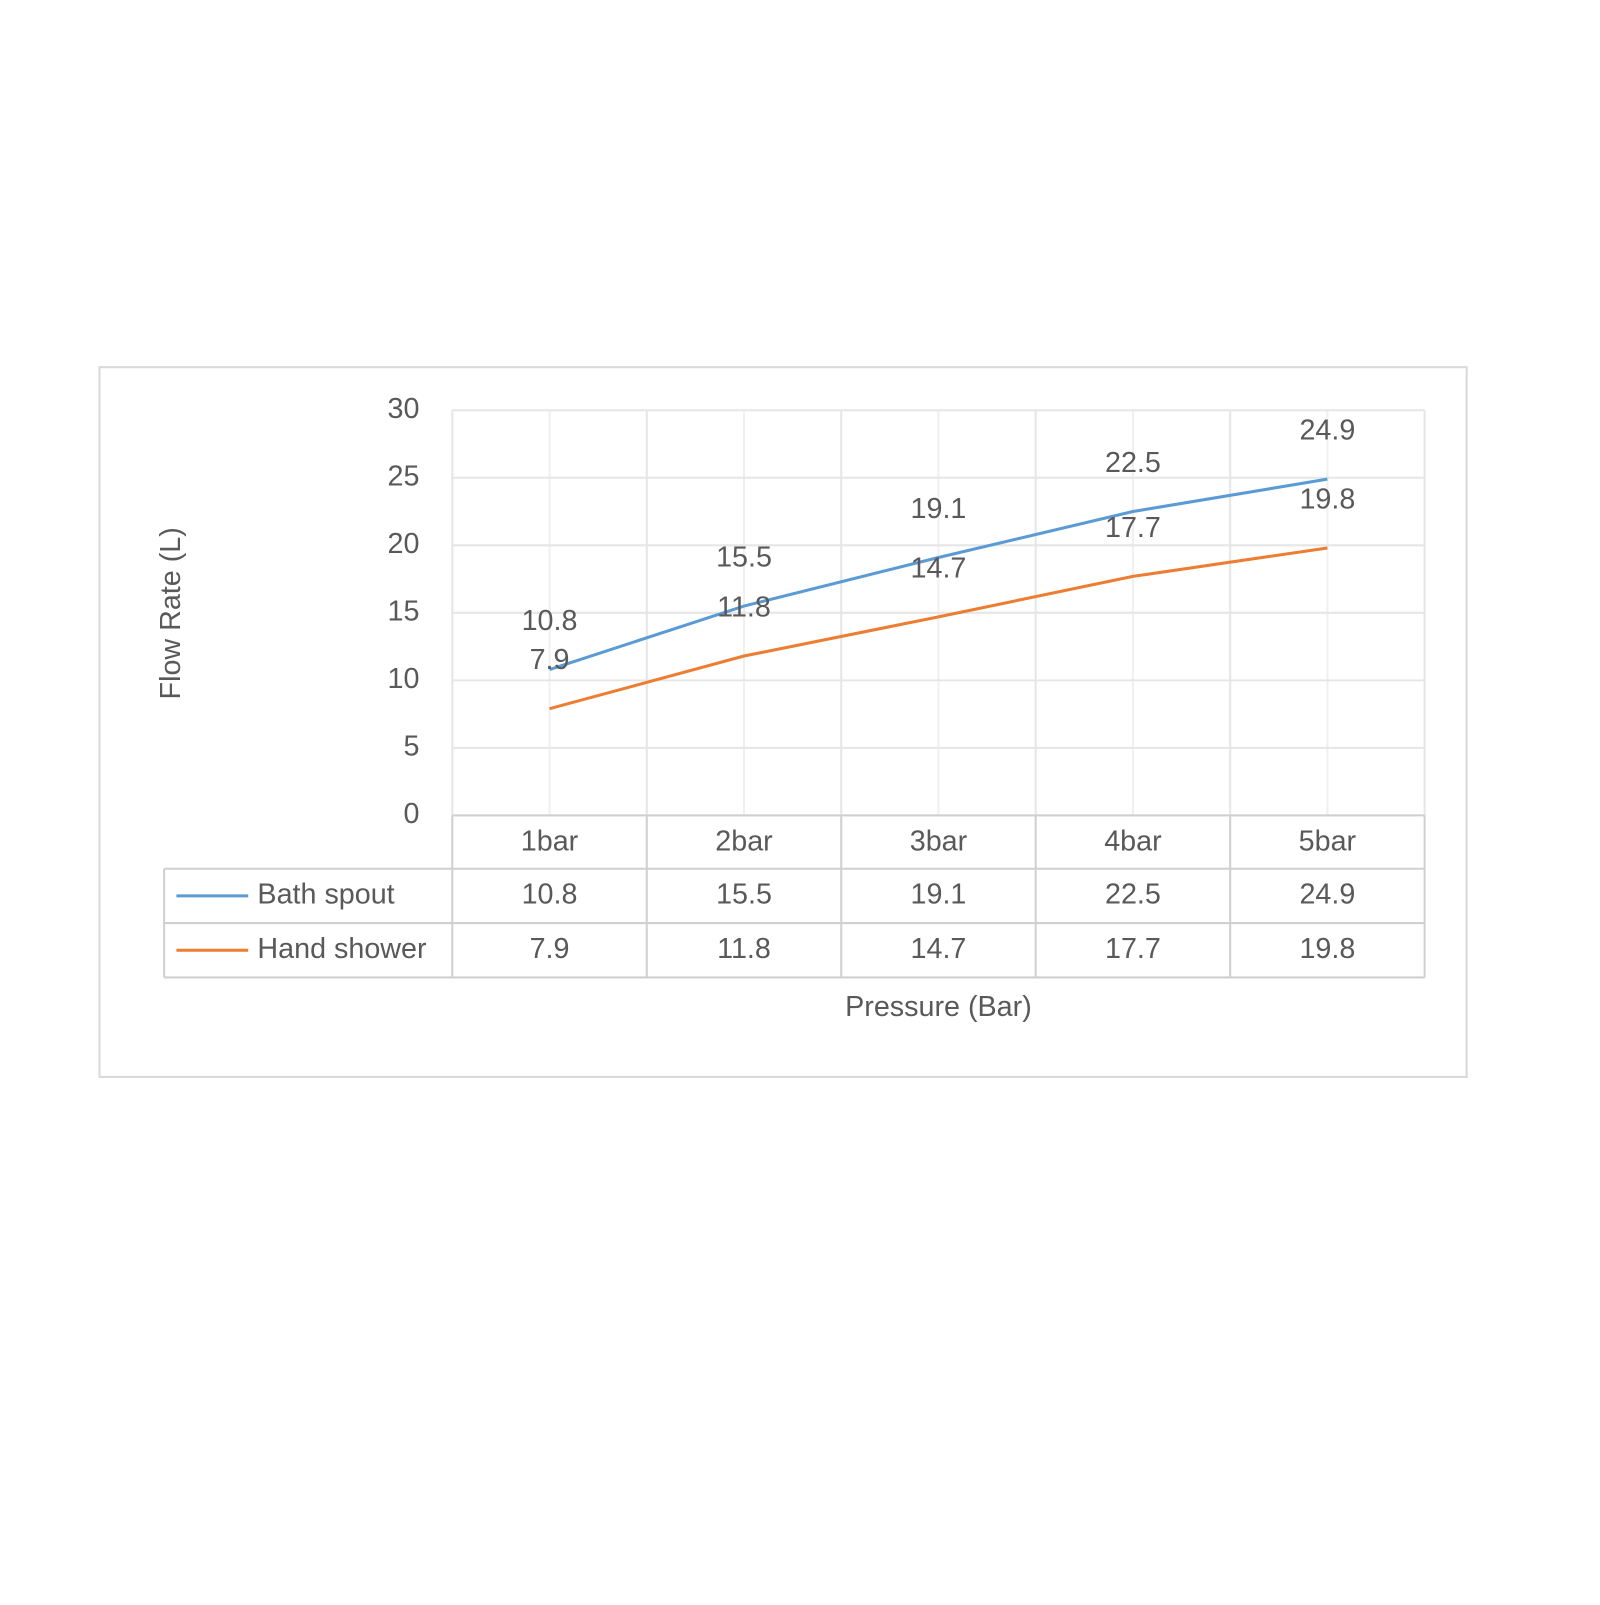 The image size is (1600, 1605). Describe the element at coordinates (550, 621) in the screenshot. I see `data-label: 10.8` at that location.